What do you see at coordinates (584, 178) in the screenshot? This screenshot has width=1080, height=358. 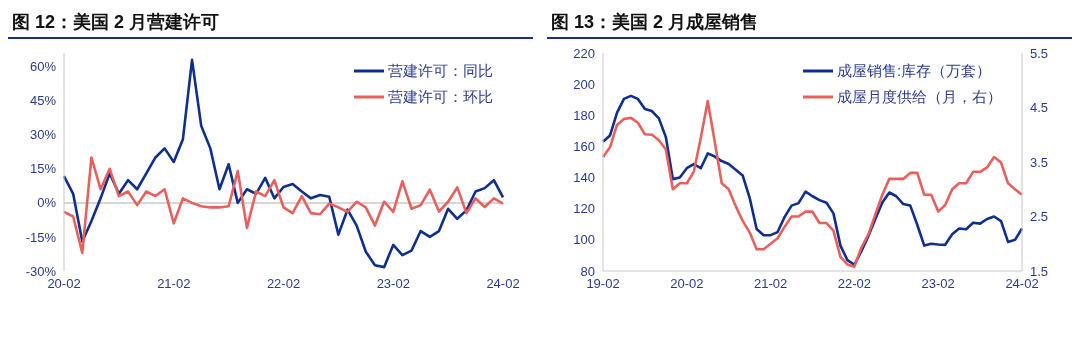 I see `y-tick-label: 140` at bounding box center [584, 178].